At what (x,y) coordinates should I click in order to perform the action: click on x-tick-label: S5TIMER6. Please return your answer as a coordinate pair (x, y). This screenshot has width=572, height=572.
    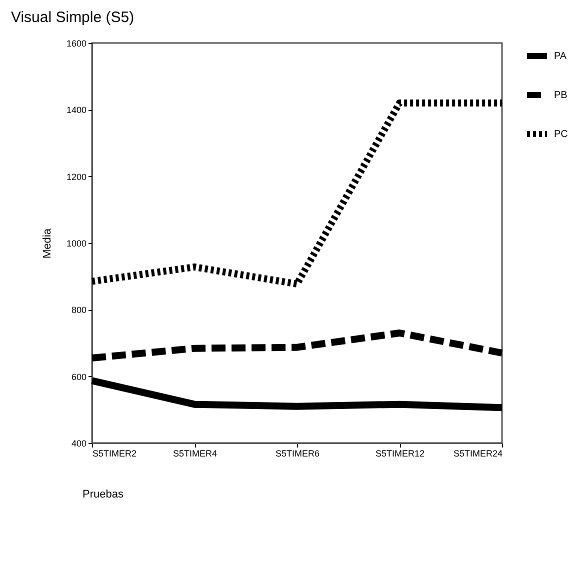
    Looking at the image, I should click on (297, 453).